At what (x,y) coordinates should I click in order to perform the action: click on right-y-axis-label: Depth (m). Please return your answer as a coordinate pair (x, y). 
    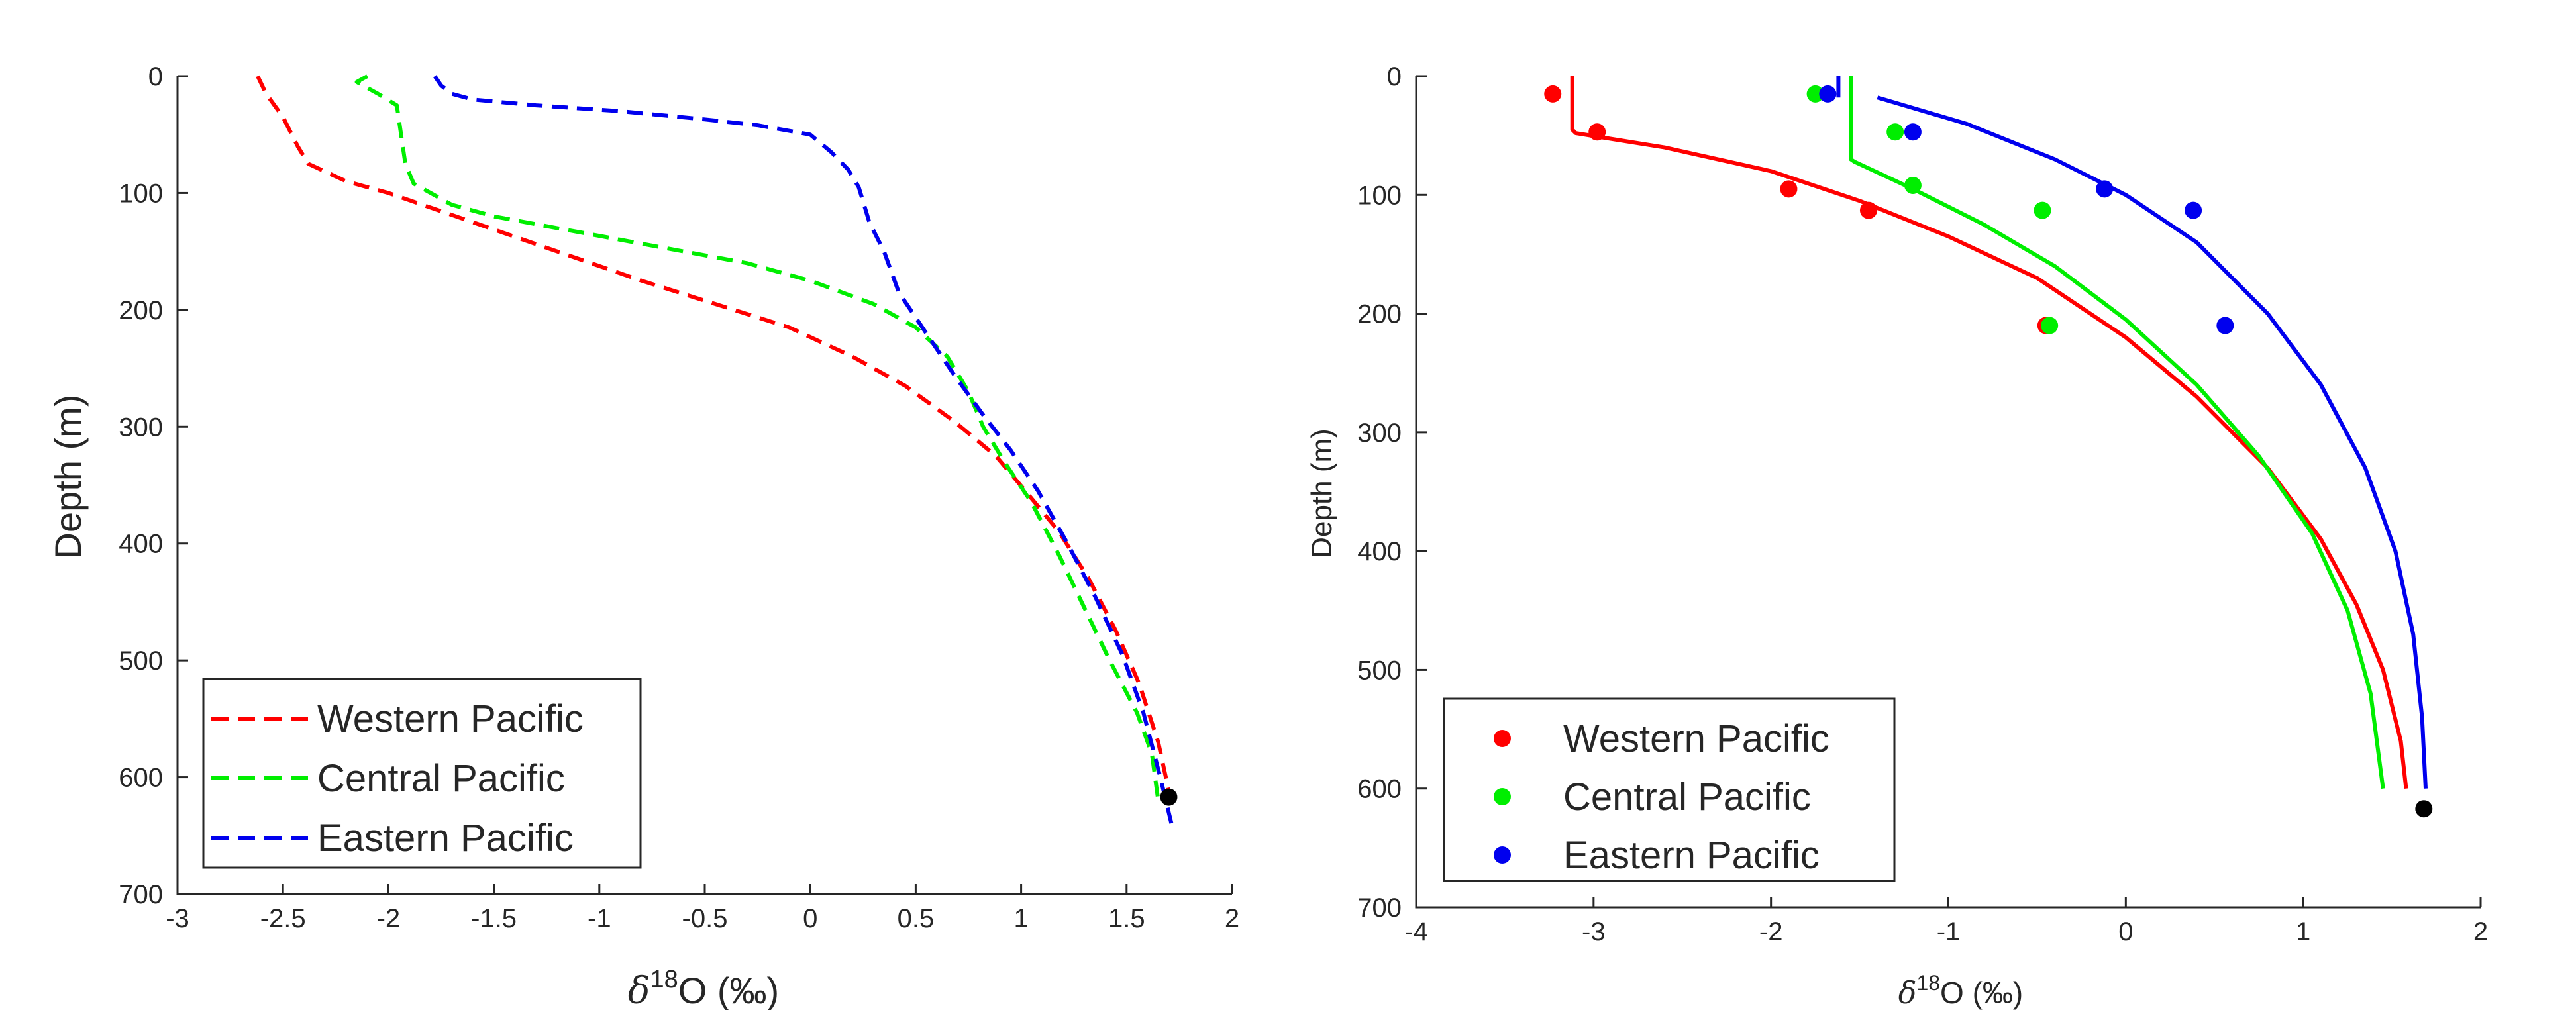
    Looking at the image, I should click on (1322, 493).